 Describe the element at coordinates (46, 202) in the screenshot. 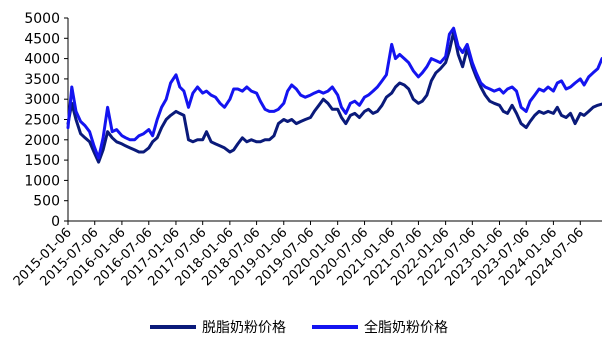

I see `y-tick-label: 500` at that location.